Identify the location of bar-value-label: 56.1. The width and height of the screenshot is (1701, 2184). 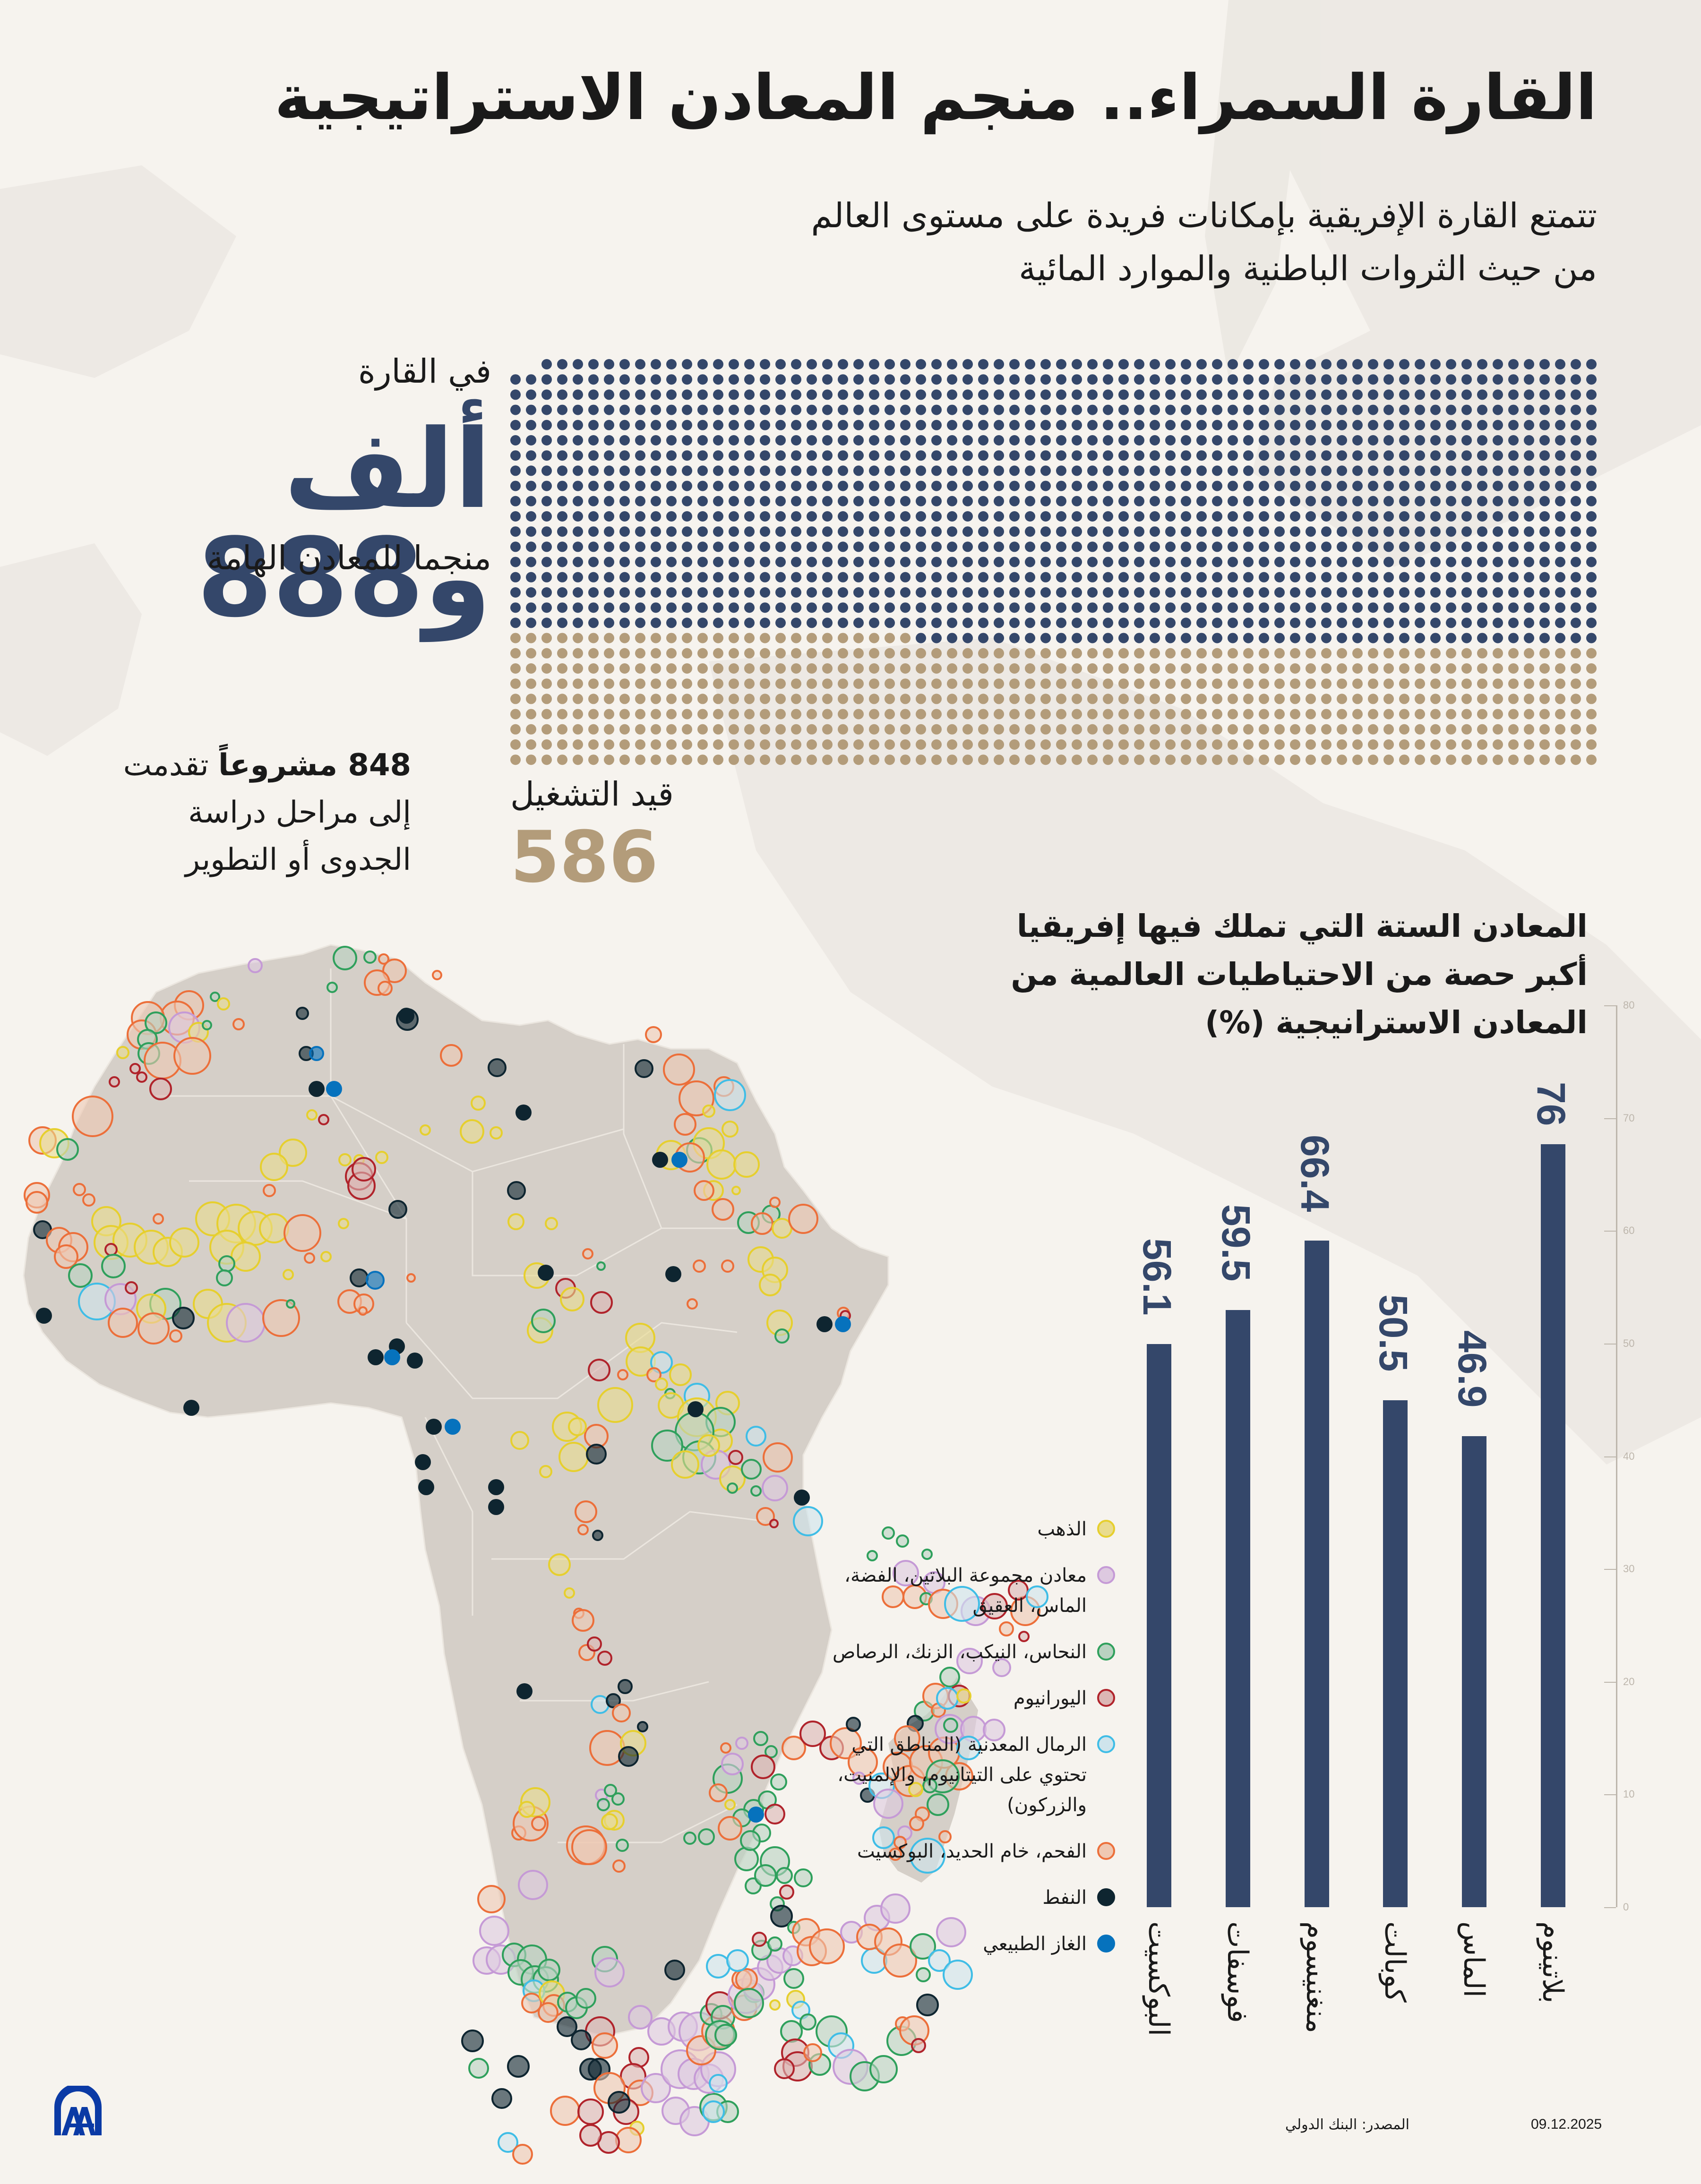
(1157, 1277).